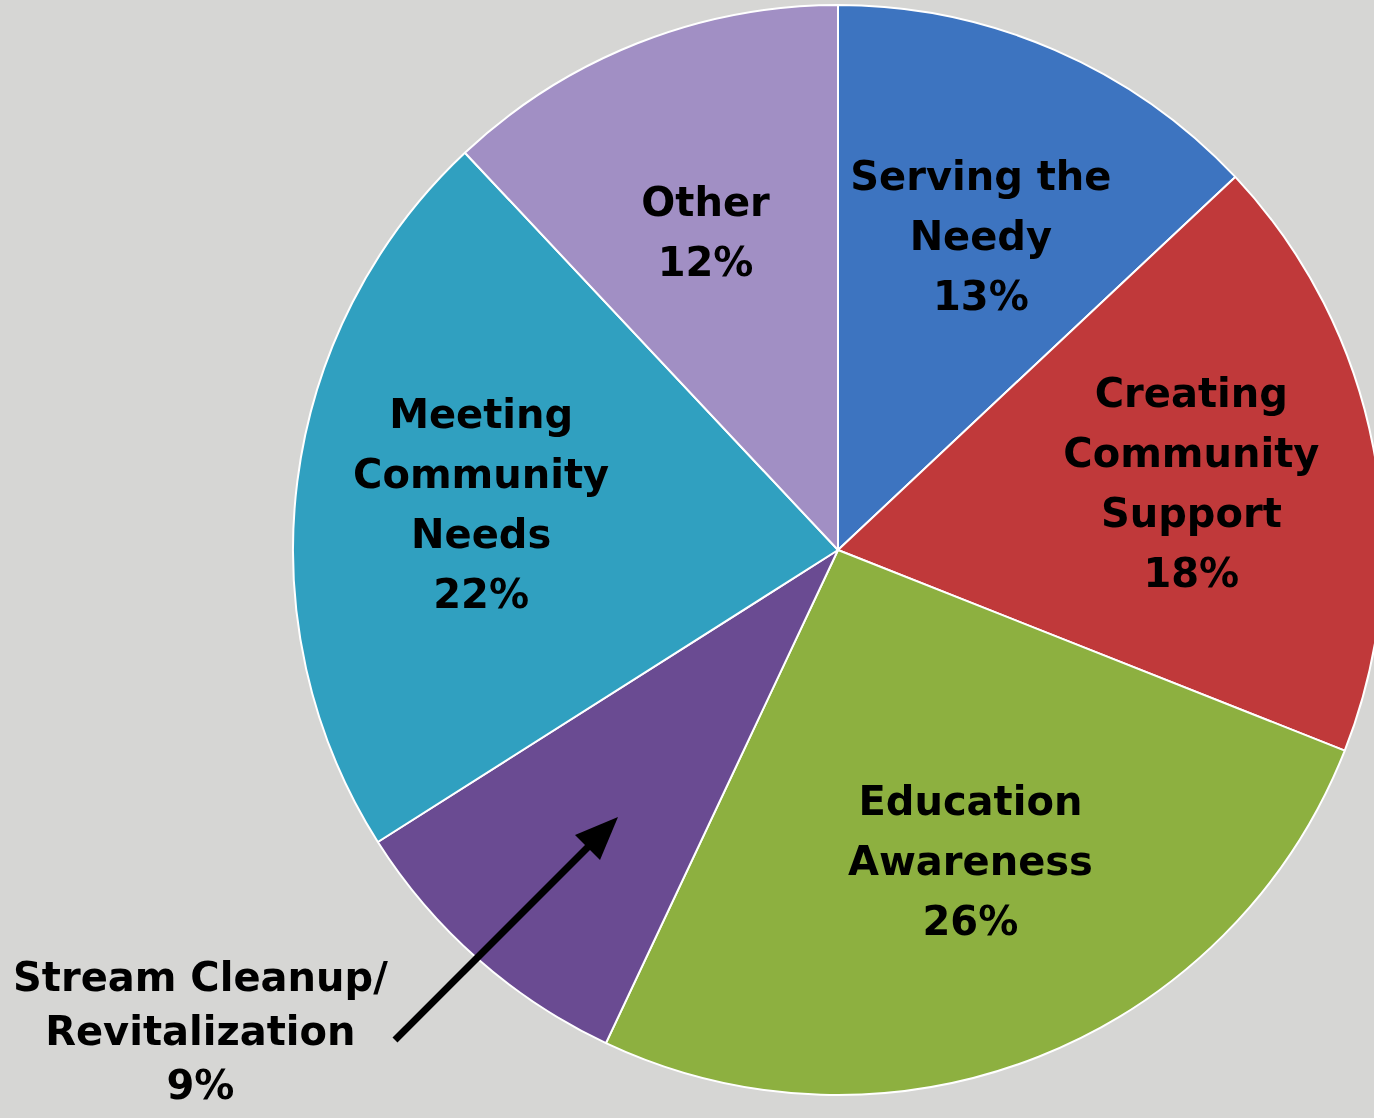 The height and width of the screenshot is (1118, 1374). I want to click on data-label: 13%, so click(980, 296).